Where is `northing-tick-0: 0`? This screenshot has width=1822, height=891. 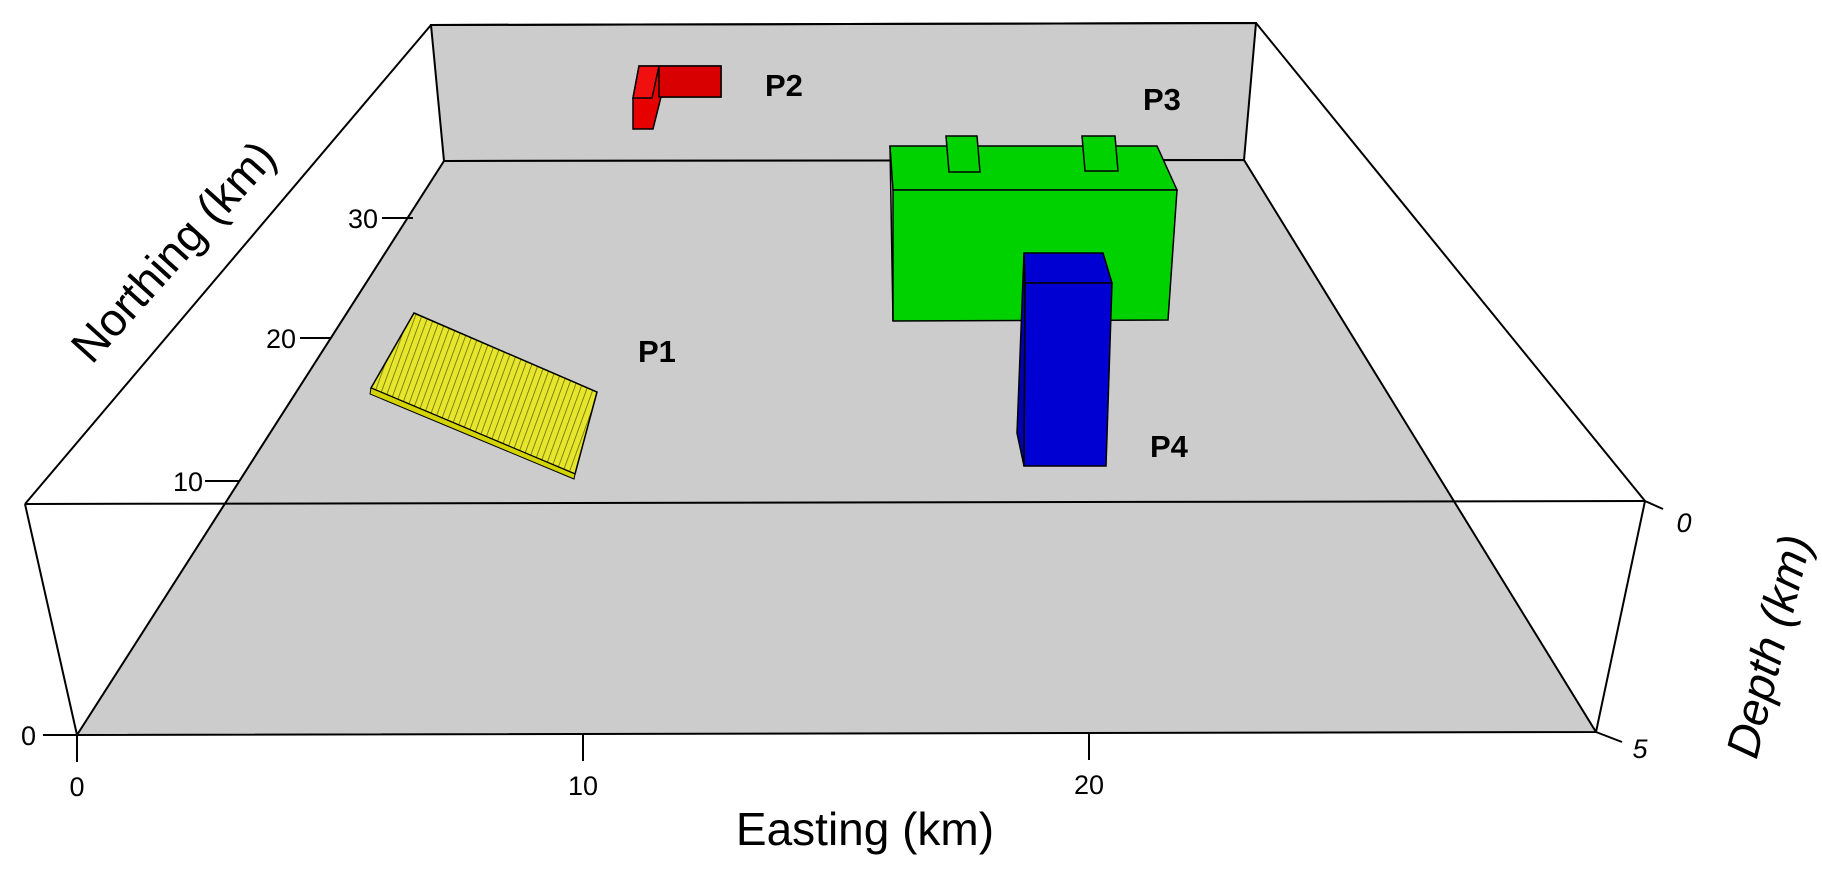 northing-tick-0: 0 is located at coordinates (28, 736).